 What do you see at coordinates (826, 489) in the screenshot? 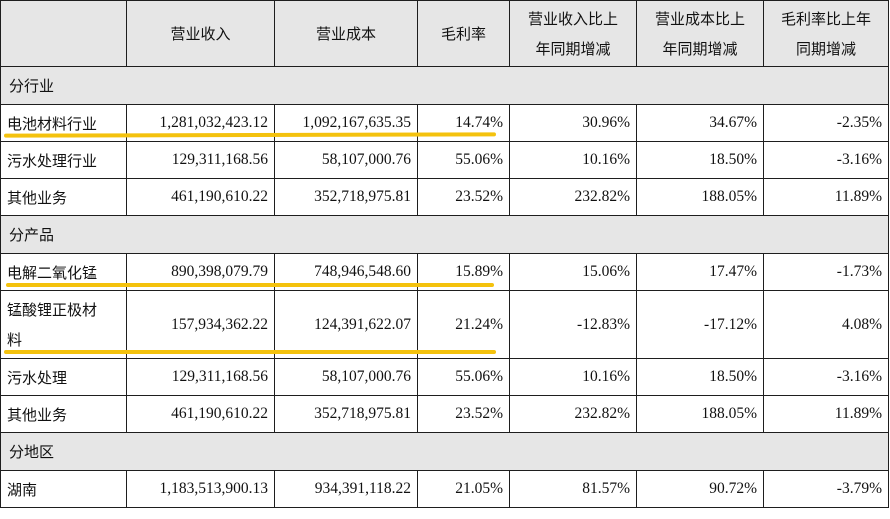
I see `cell-margin-yoy: -3.79%` at bounding box center [826, 489].